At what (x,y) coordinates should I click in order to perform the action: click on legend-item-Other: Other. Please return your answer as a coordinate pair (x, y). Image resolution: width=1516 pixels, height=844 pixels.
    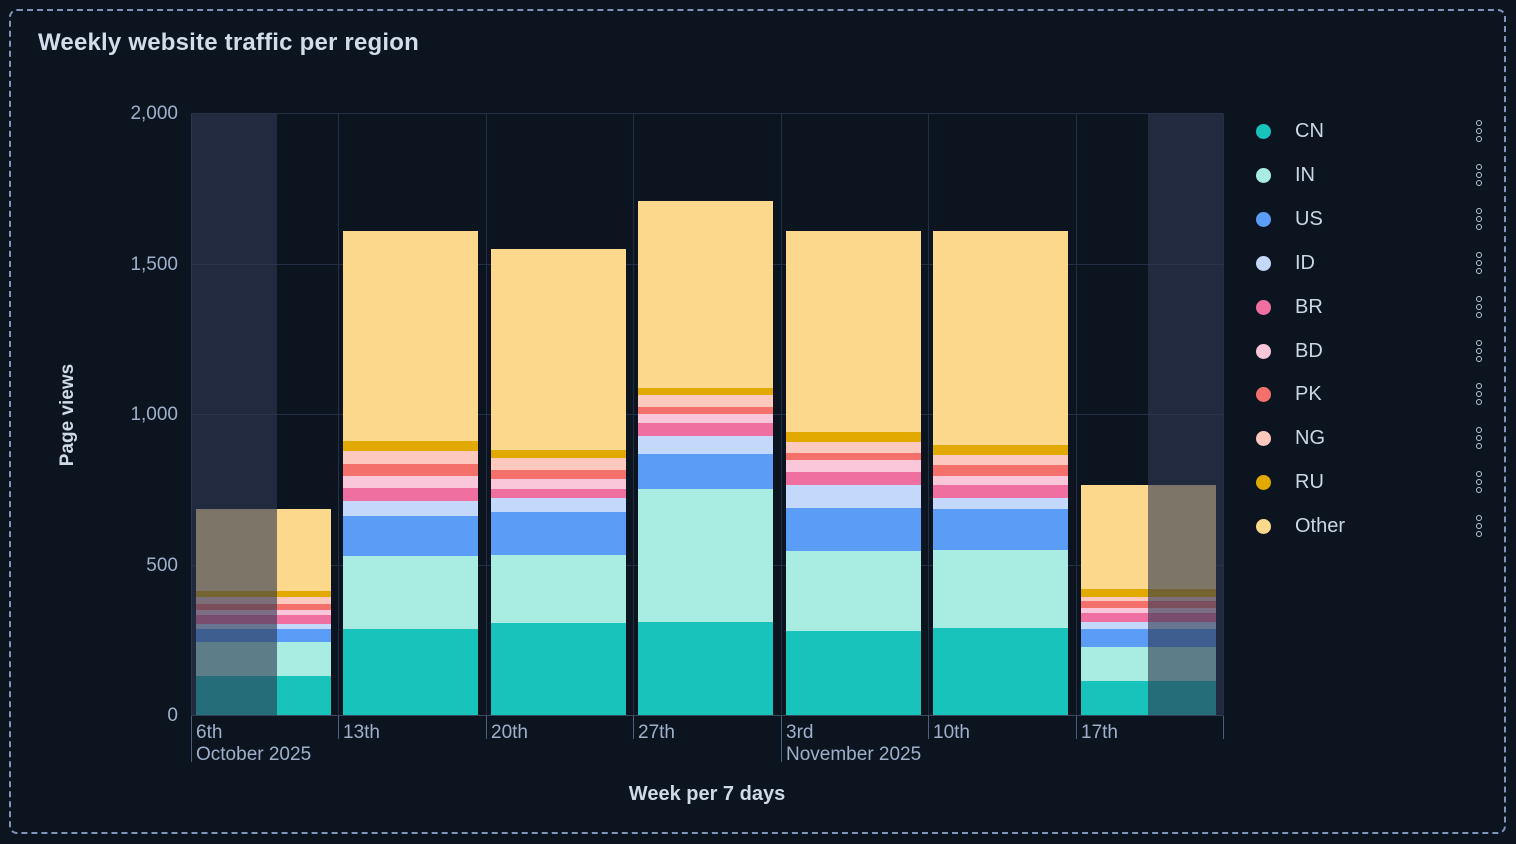
    Looking at the image, I should click on (1370, 526).